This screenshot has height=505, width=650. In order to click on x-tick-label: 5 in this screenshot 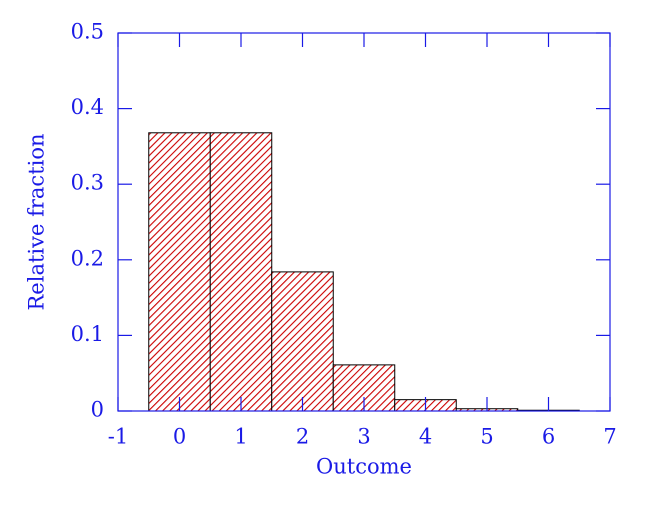, I will do `click(486, 437)`.